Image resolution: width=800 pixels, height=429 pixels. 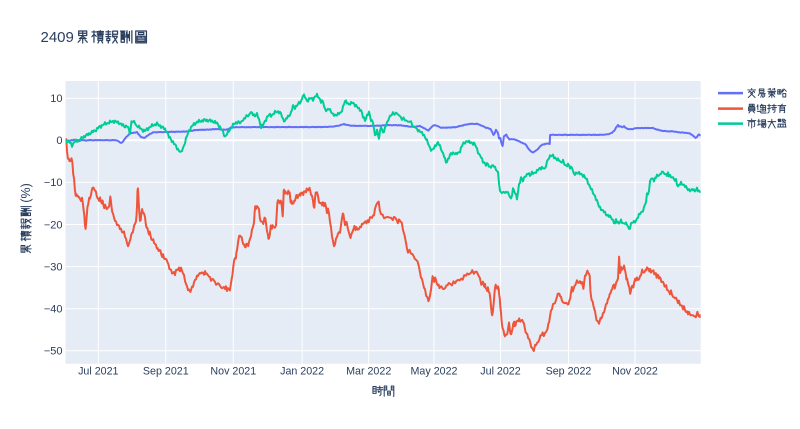 I want to click on svg-text: 10, so click(x=56, y=99).